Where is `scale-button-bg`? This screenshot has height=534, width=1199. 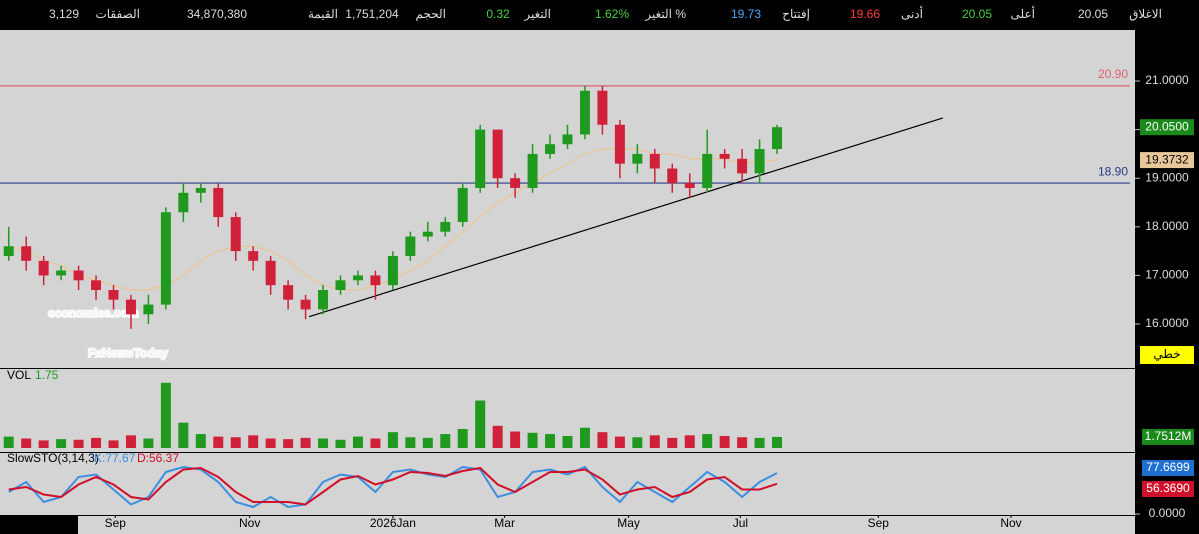
scale-button-bg is located at coordinates (1167, 355).